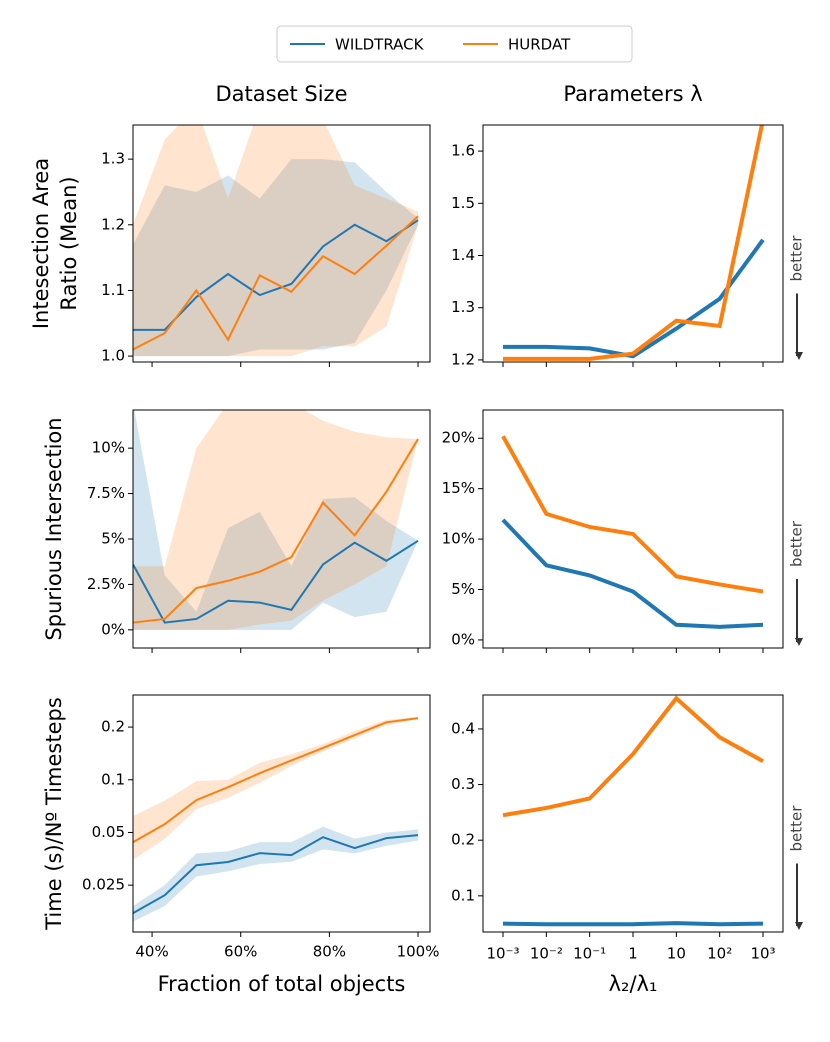 The image size is (830, 1042). I want to click on y-axis-label: Intesection Area, so click(41, 243).